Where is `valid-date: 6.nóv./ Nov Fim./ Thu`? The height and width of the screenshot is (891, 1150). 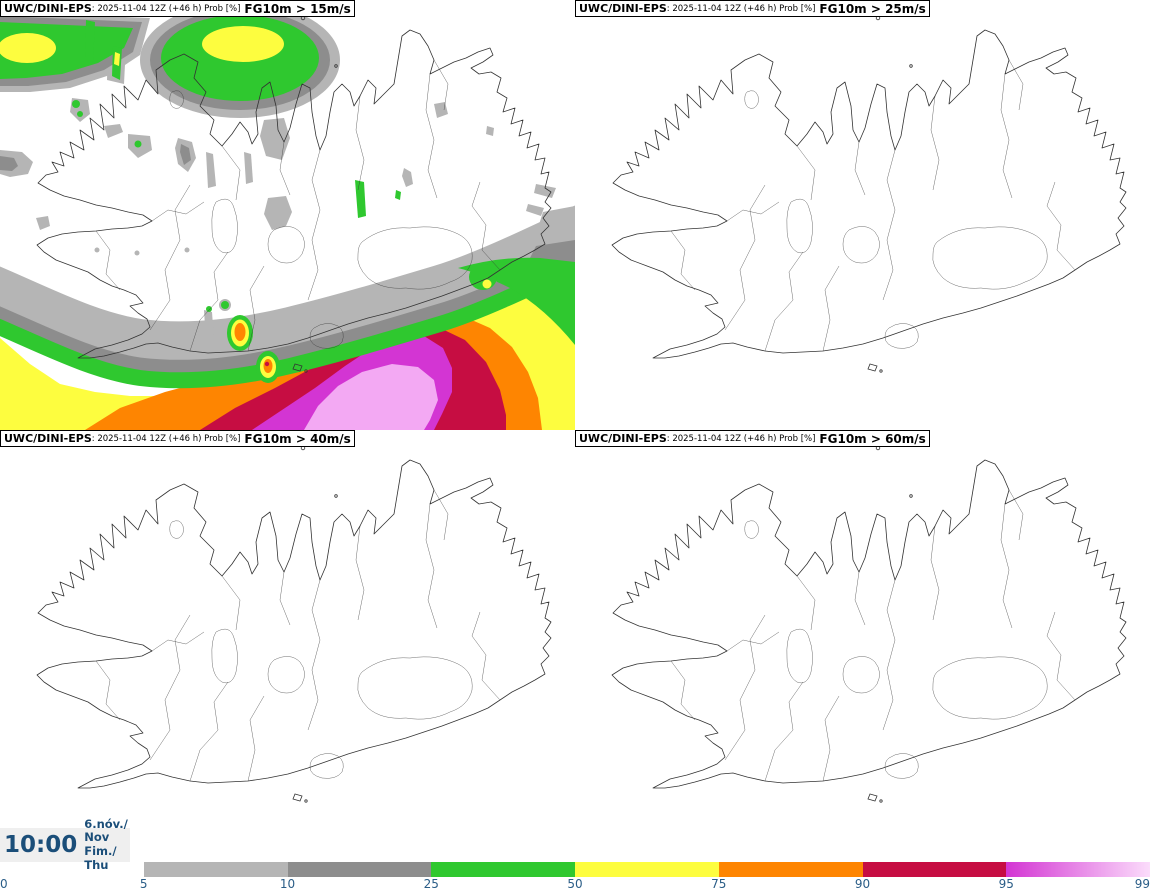
valid-date: 6.nóv./ Nov Fim./ Thu is located at coordinates (107, 844).